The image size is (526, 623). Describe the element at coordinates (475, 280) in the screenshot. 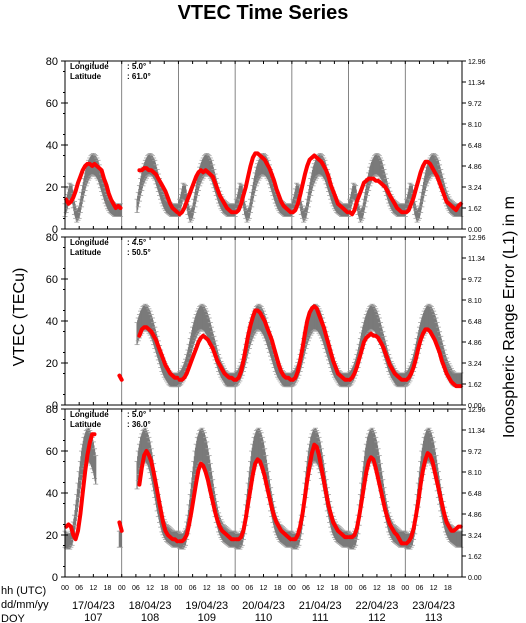

I see `right-tick-label: 9.72` at that location.